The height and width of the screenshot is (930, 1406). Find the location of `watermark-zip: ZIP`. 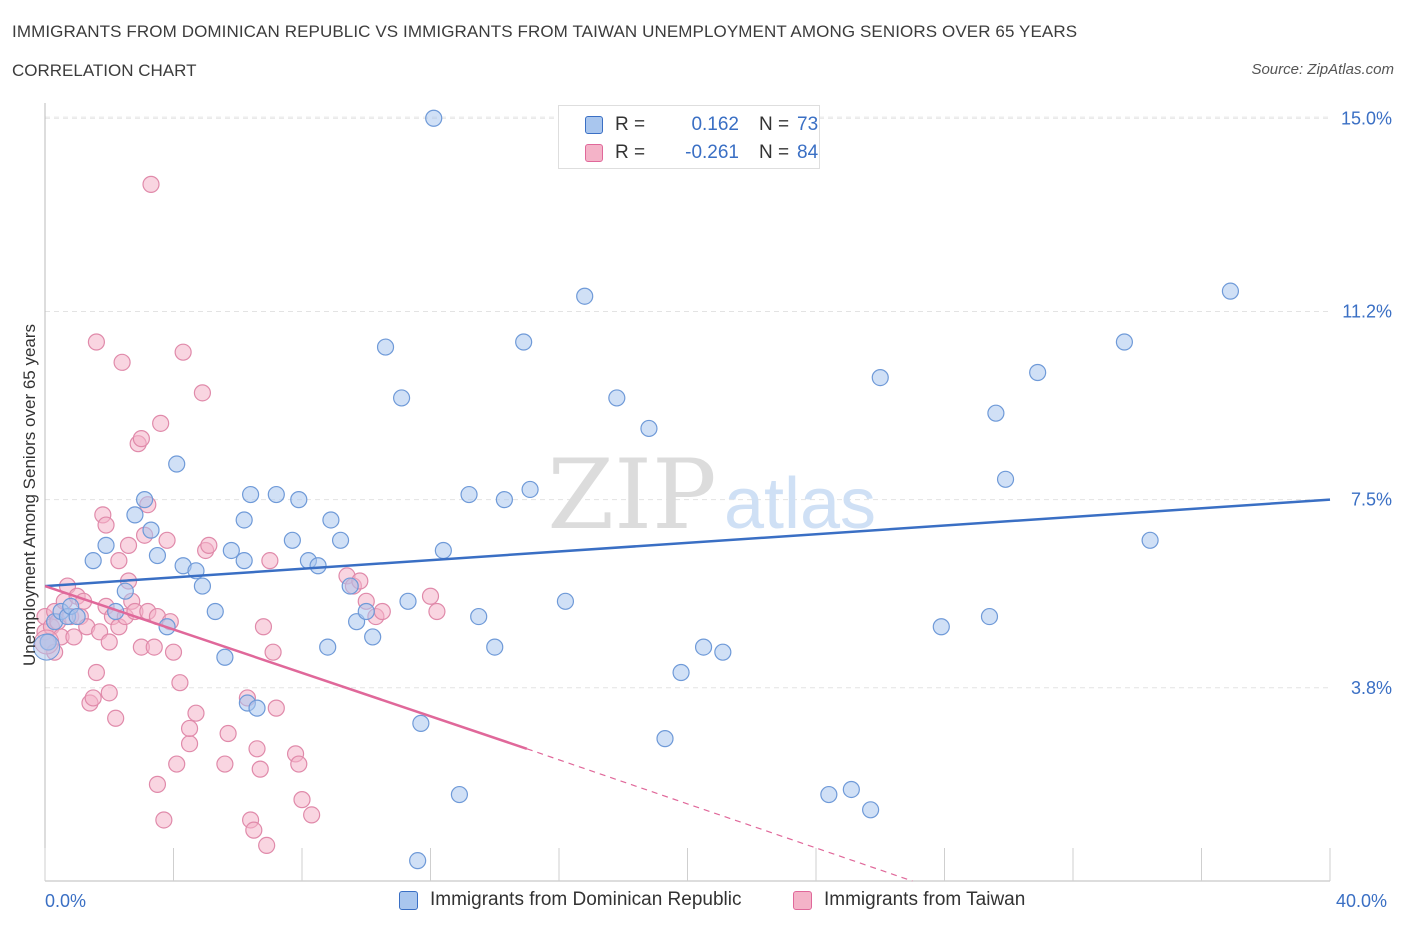

watermark-zip: ZIP is located at coordinates (631, 495).